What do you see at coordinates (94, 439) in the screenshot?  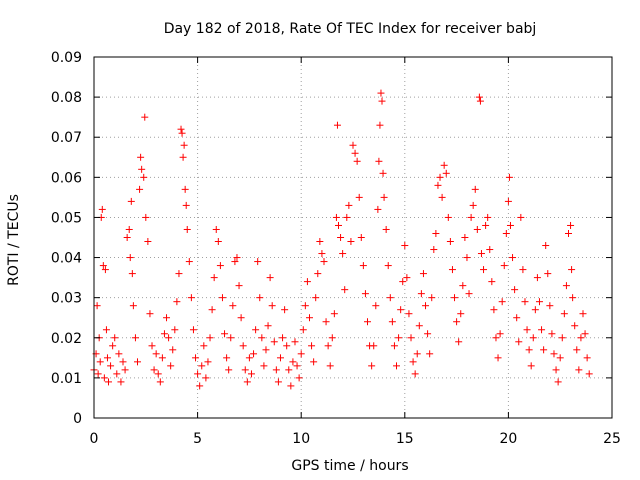 I see `x-tick-label: 0` at bounding box center [94, 439].